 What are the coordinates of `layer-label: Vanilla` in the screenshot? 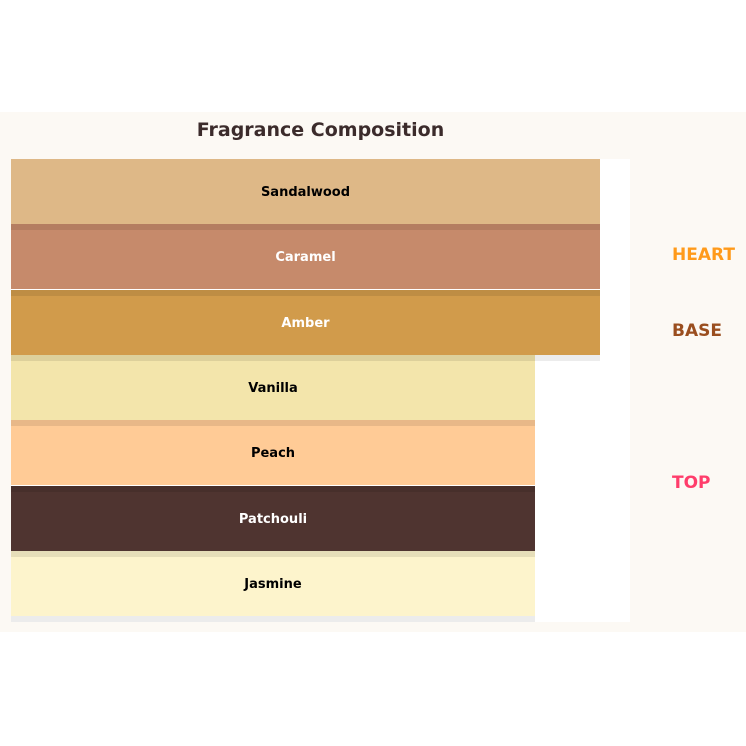 It's located at (273, 388).